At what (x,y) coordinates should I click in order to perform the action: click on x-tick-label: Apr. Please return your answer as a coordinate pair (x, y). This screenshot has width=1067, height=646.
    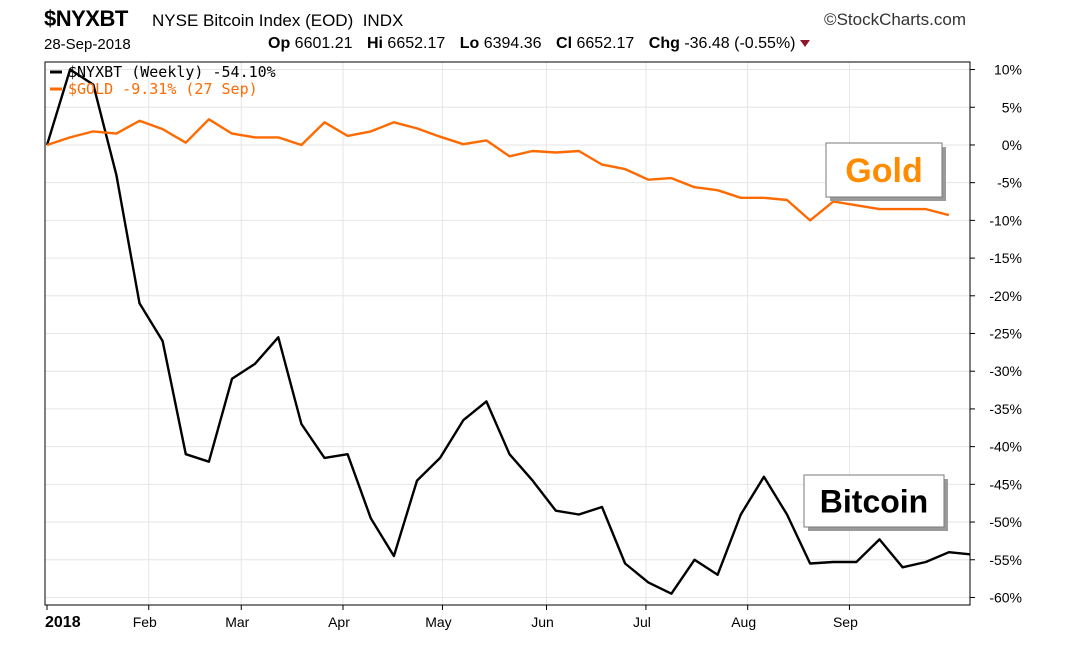
    Looking at the image, I should click on (339, 622).